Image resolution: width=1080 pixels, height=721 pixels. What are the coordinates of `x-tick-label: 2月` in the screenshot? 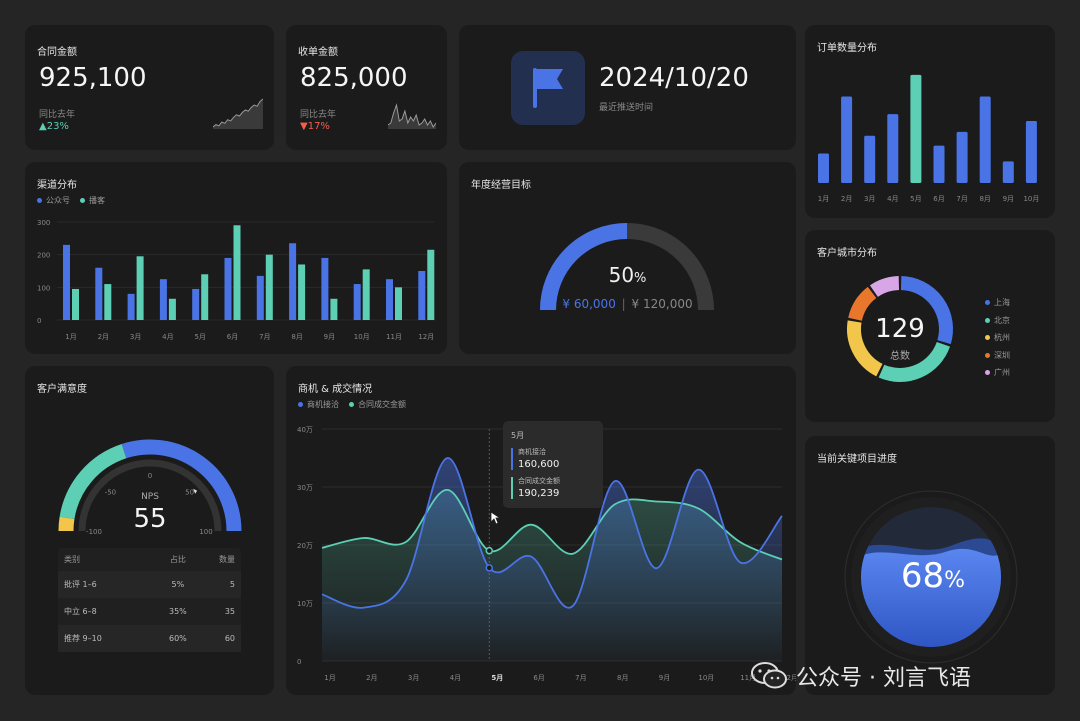 It's located at (103, 337).